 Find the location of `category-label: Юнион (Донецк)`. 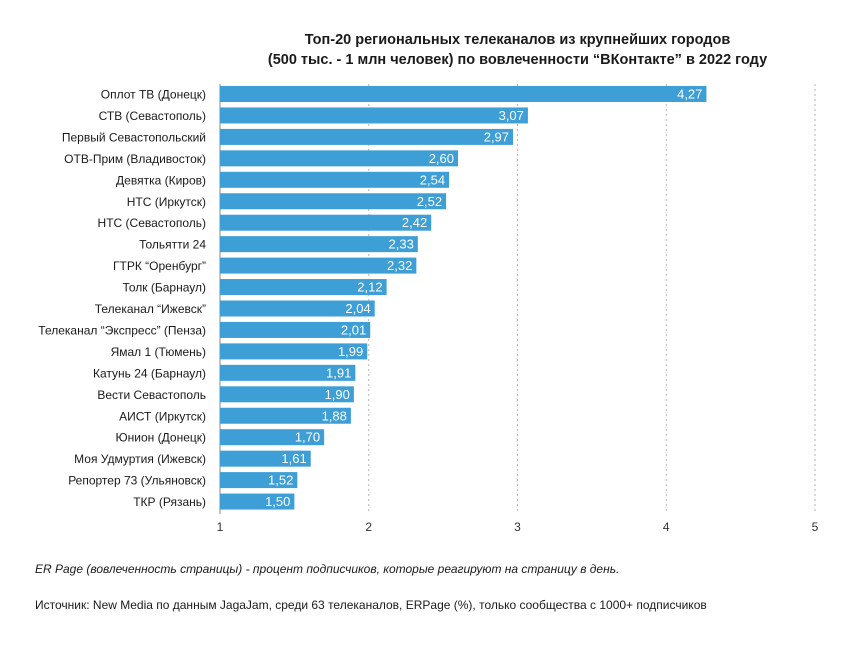

category-label: Юнион (Донецк) is located at coordinates (161, 438).